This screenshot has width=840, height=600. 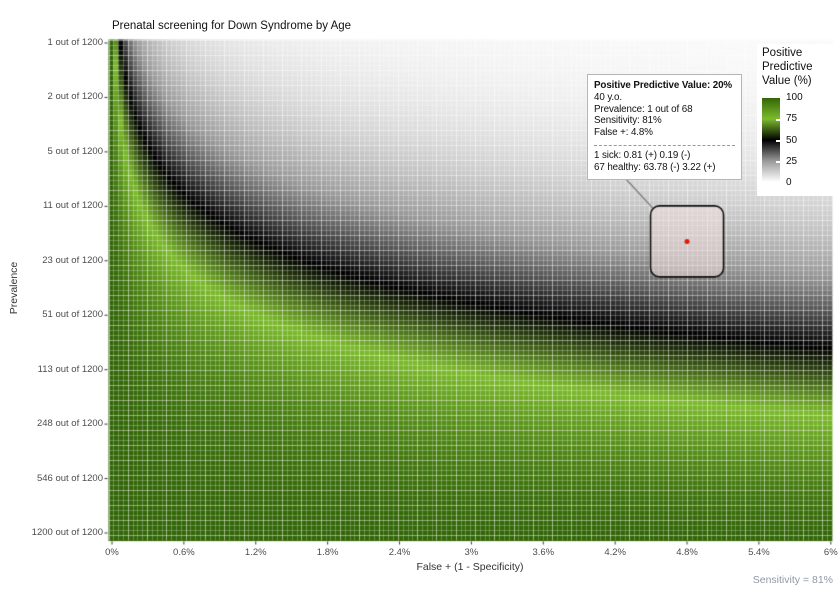 I want to click on tooltip-line: Prevalence: 1 out of 68, so click(x=643, y=109).